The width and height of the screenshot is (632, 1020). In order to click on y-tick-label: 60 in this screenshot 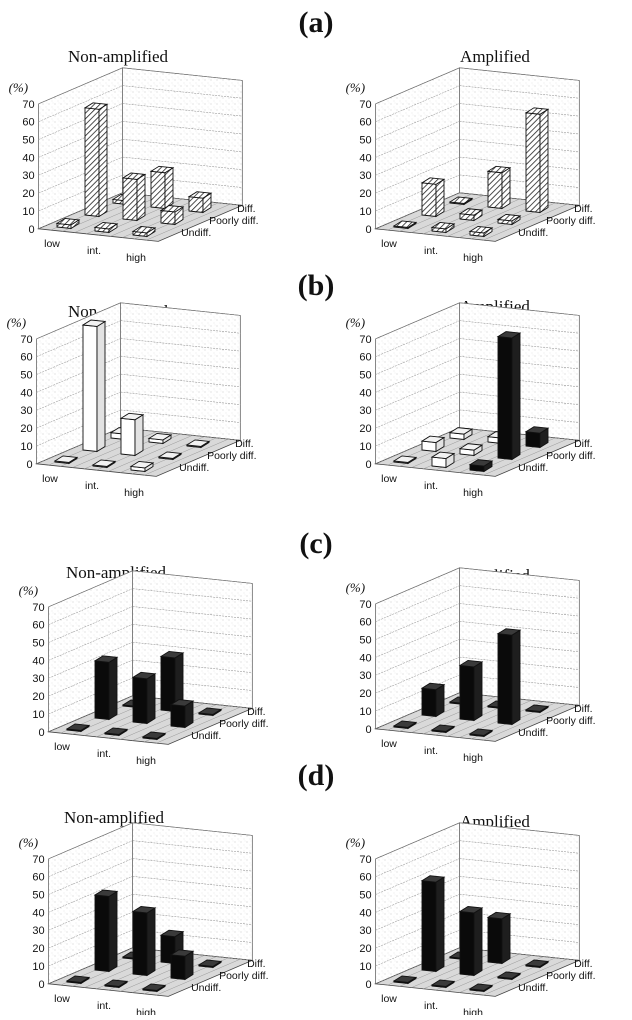, I will do `click(28, 123)`.